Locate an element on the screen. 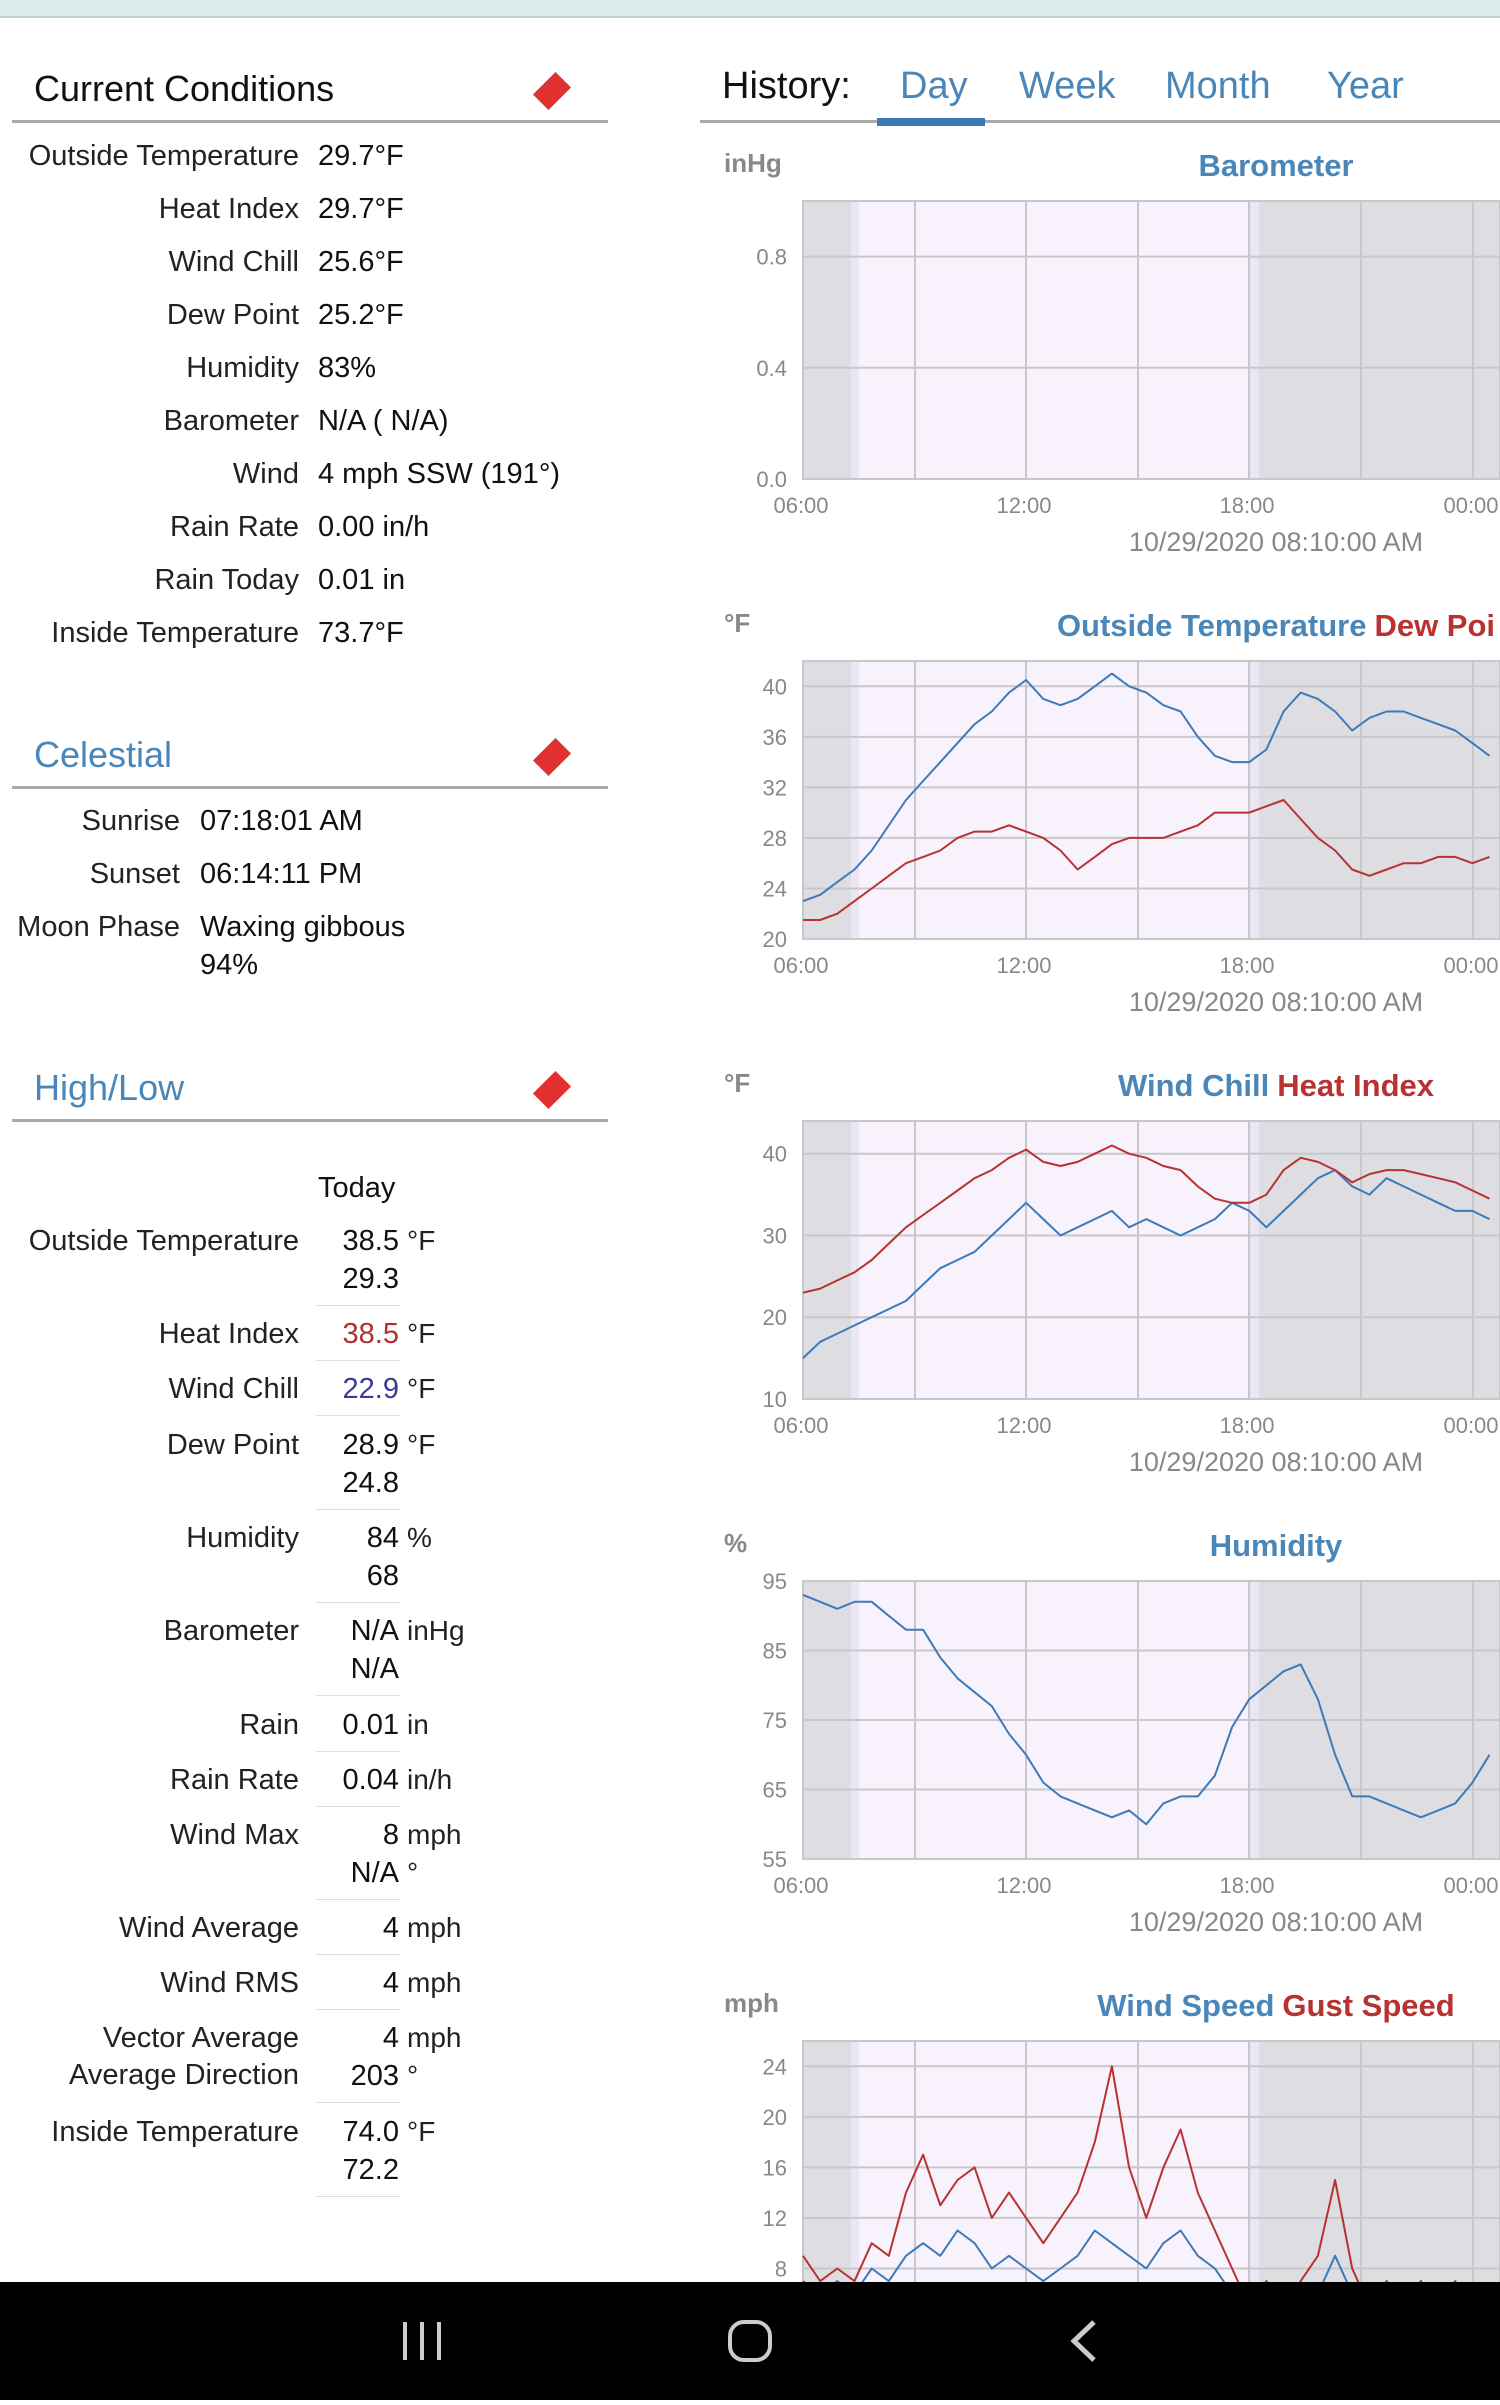 The image size is (1500, 2405). highlow-label: Inside Temperature is located at coordinates (175, 2132).